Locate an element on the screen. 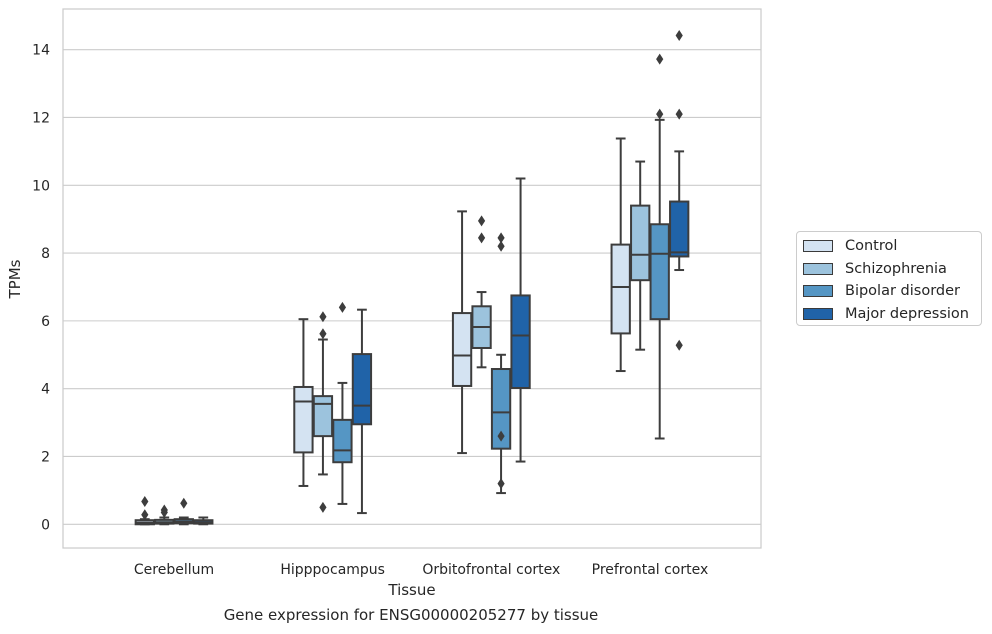  legend-label: Control is located at coordinates (871, 246).